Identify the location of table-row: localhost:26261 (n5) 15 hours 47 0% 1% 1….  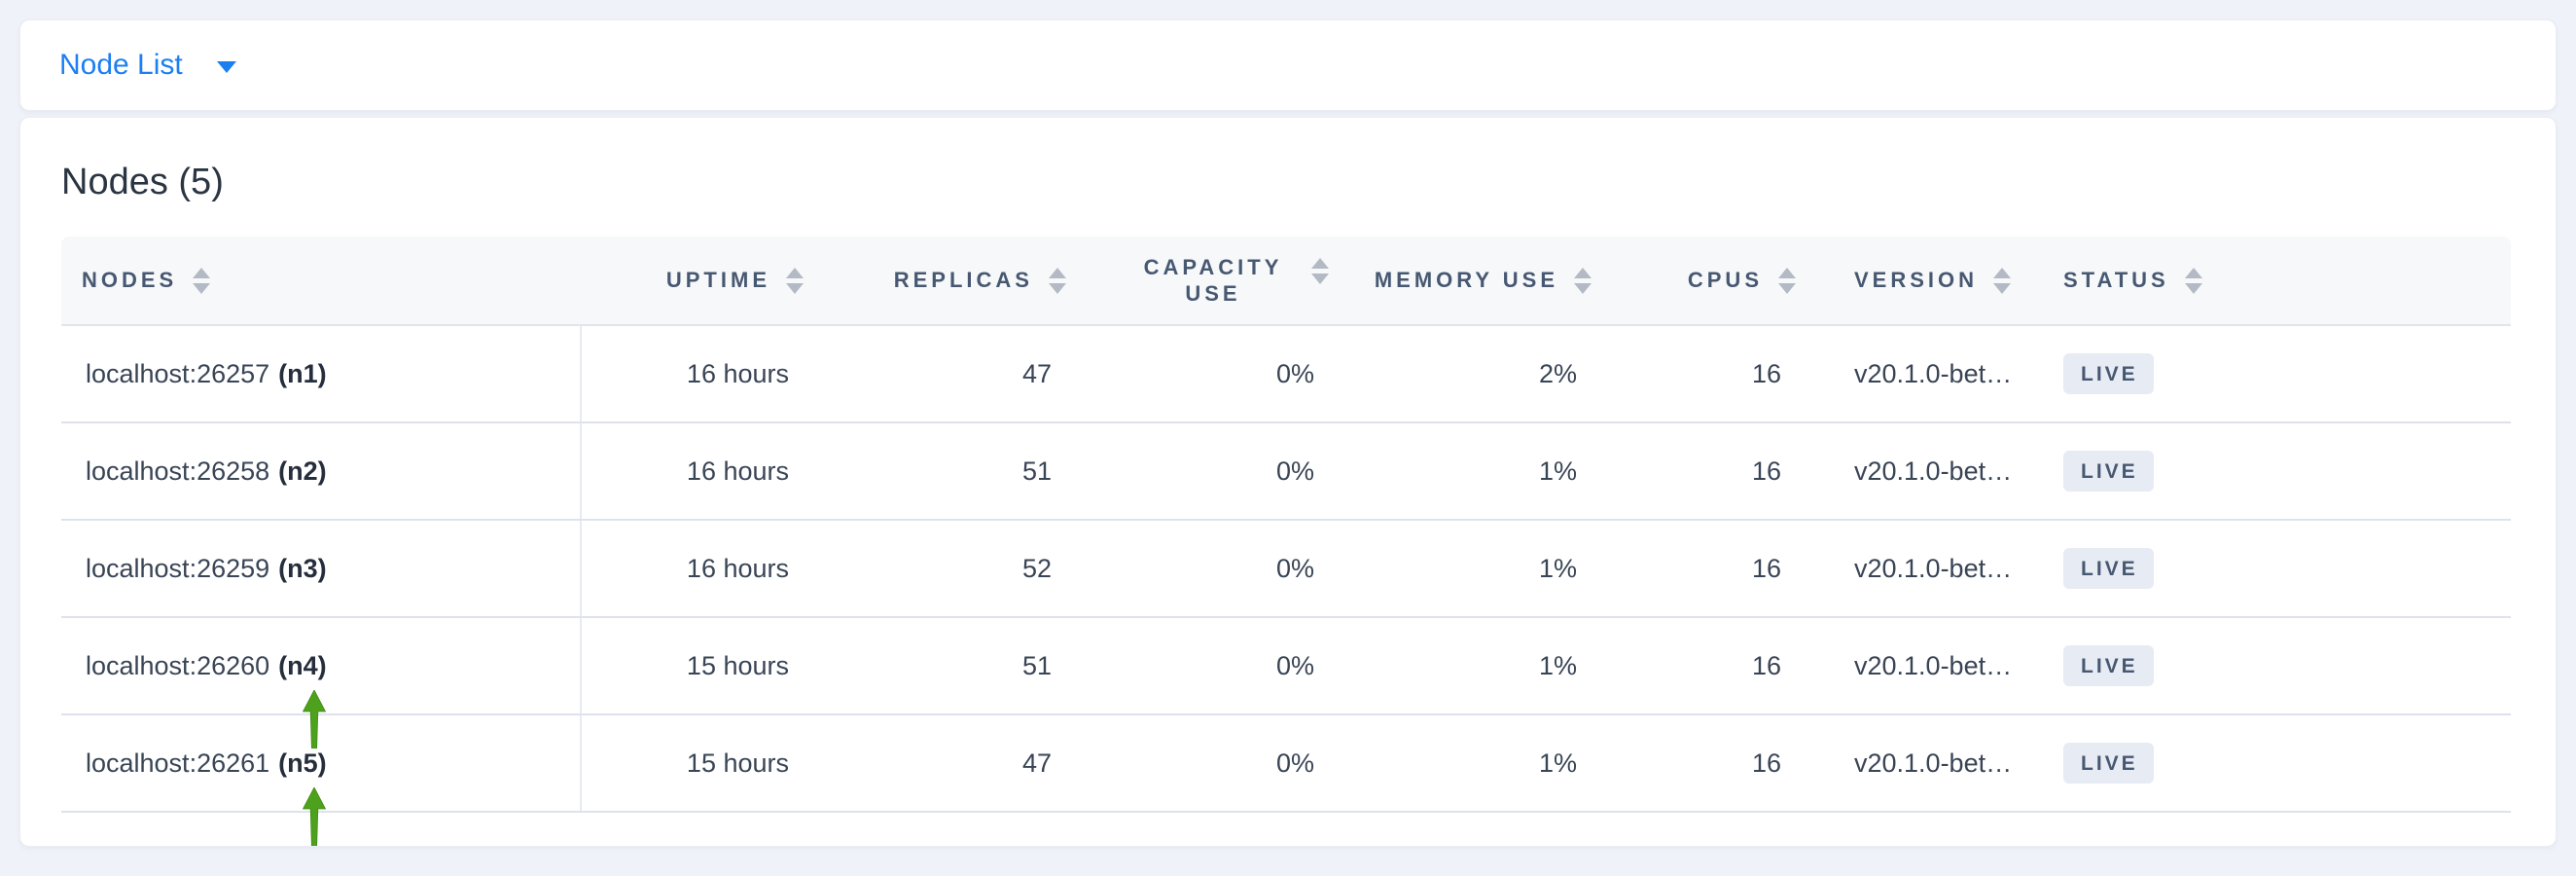
(1286, 781).